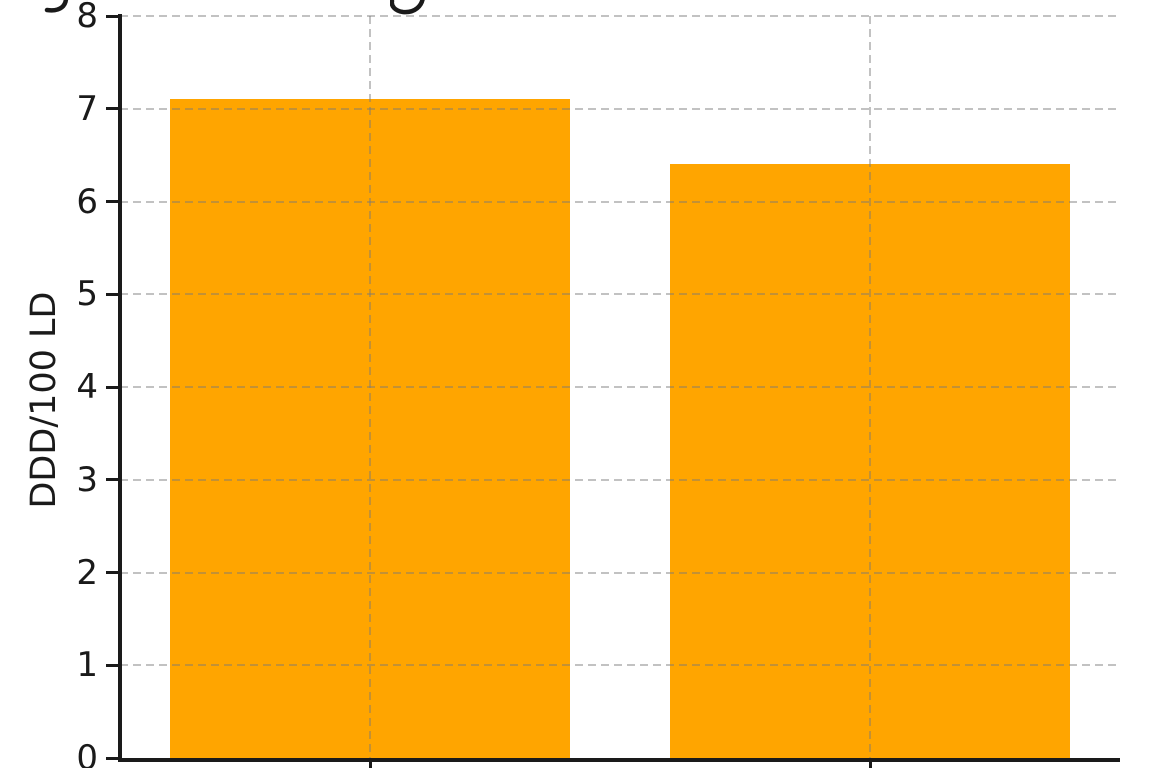  Describe the element at coordinates (87, 665) in the screenshot. I see `y-tick-label: 1` at that location.